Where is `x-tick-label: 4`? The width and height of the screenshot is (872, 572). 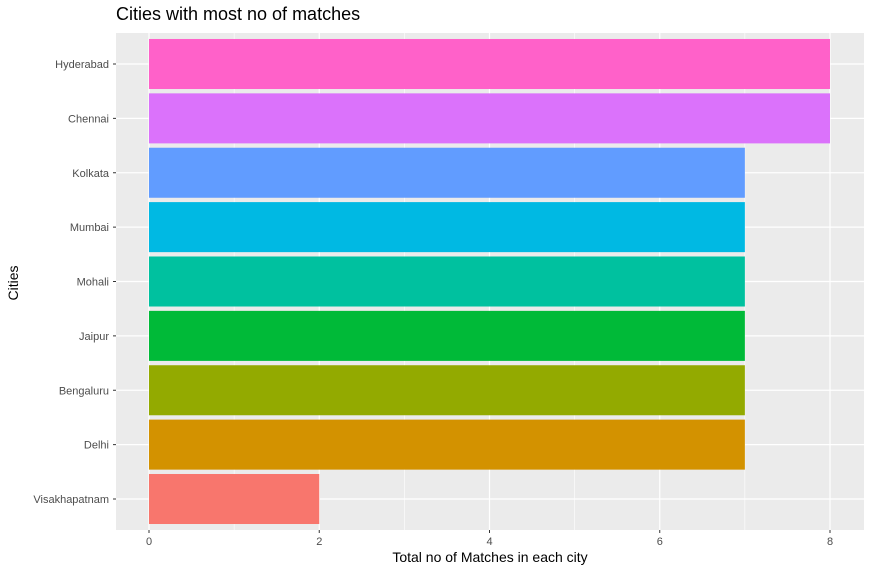
x-tick-label: 4 is located at coordinates (489, 542).